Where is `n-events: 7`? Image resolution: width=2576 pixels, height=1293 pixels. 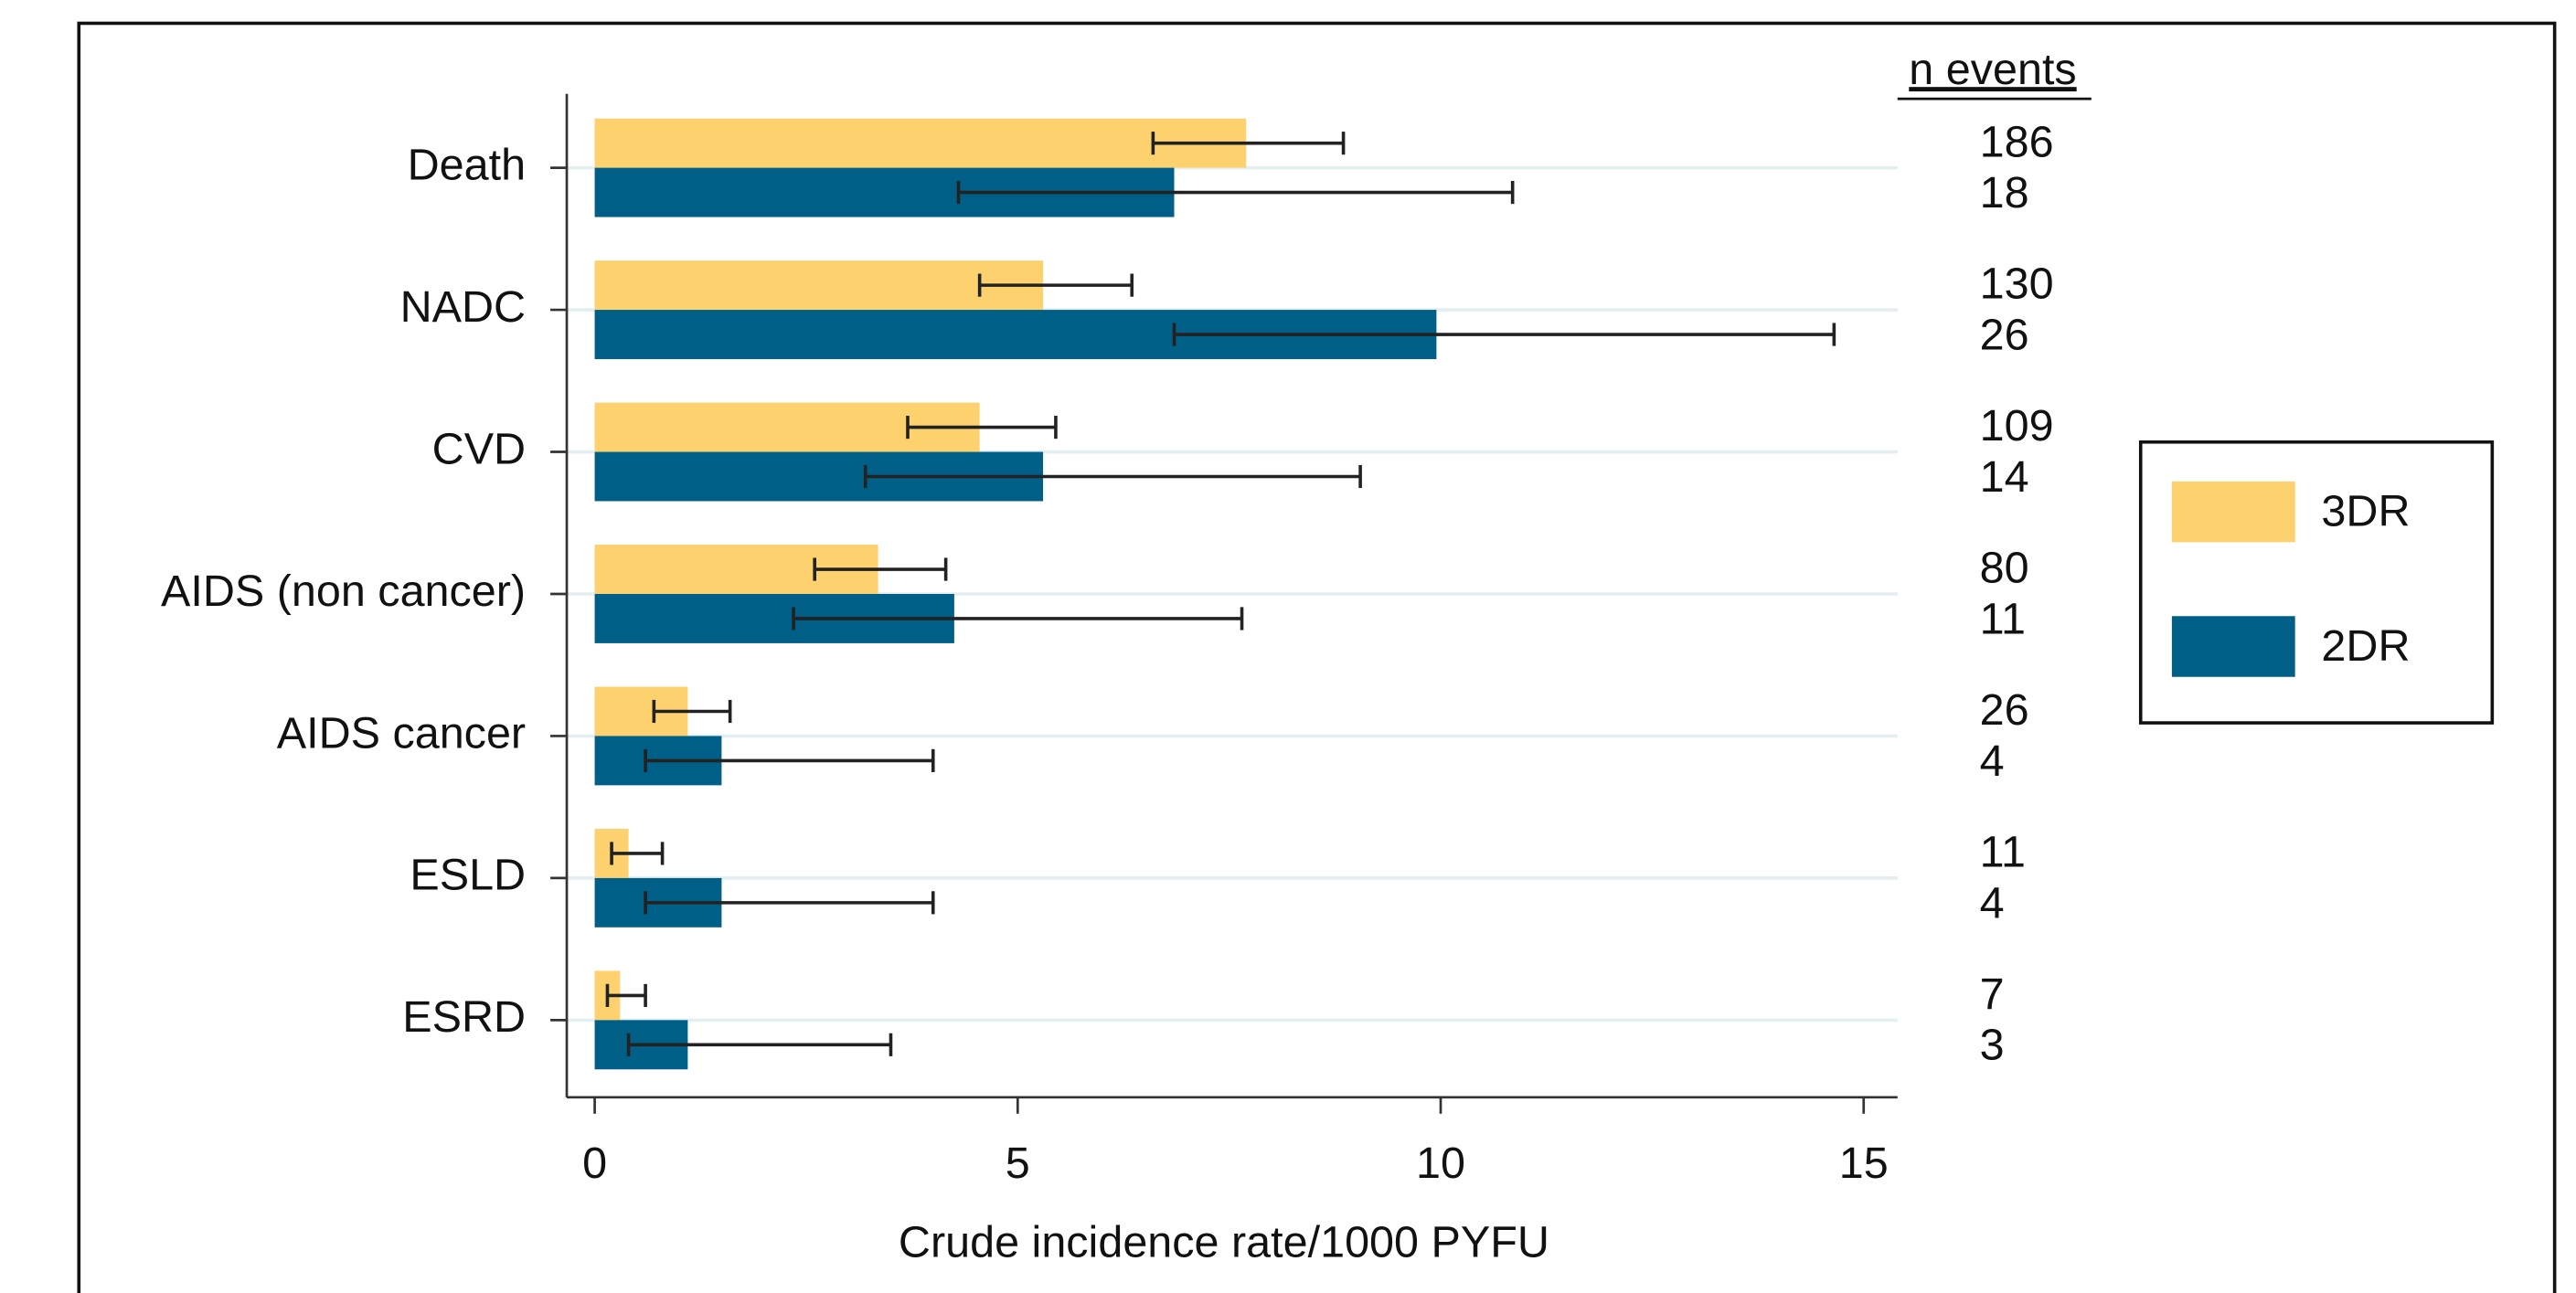
n-events: 7 is located at coordinates (1992, 994).